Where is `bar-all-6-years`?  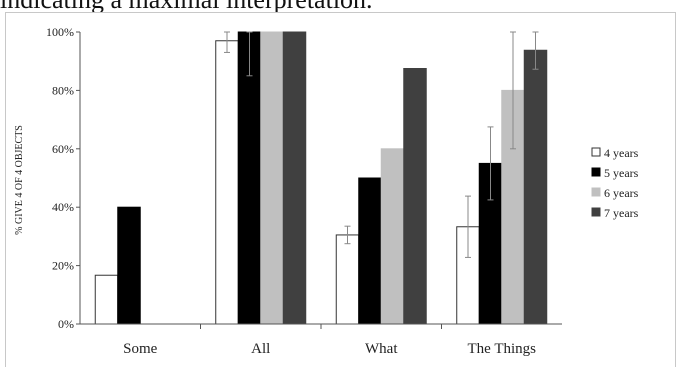 bar-all-6-years is located at coordinates (272, 178).